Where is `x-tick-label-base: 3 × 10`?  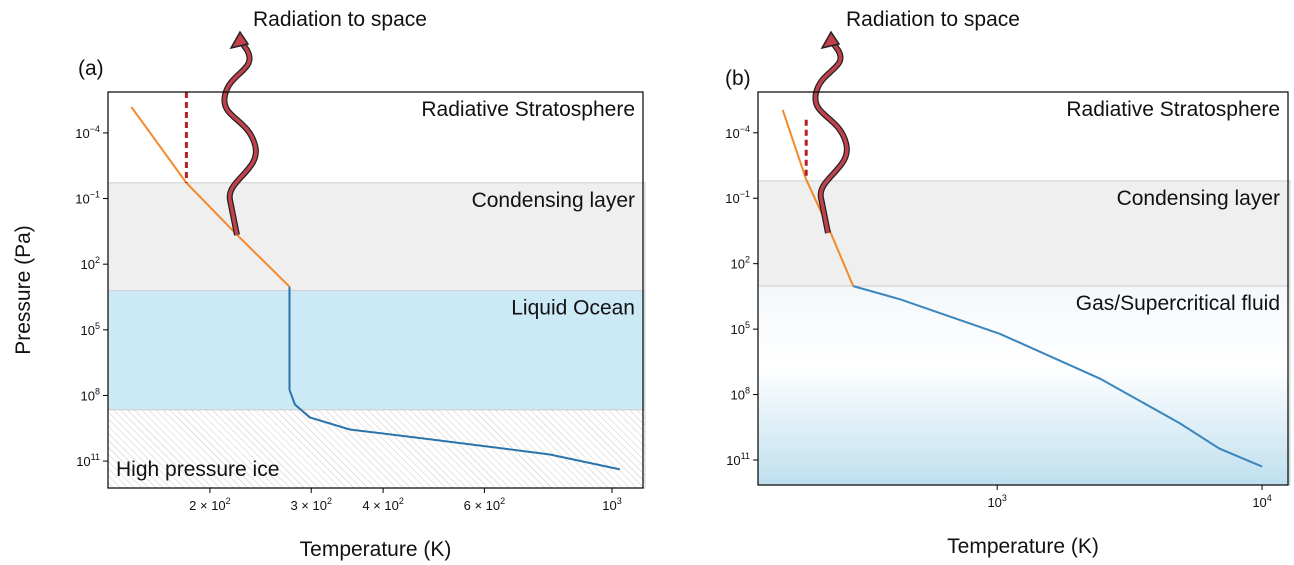 x-tick-label-base: 3 × 10 is located at coordinates (308, 505).